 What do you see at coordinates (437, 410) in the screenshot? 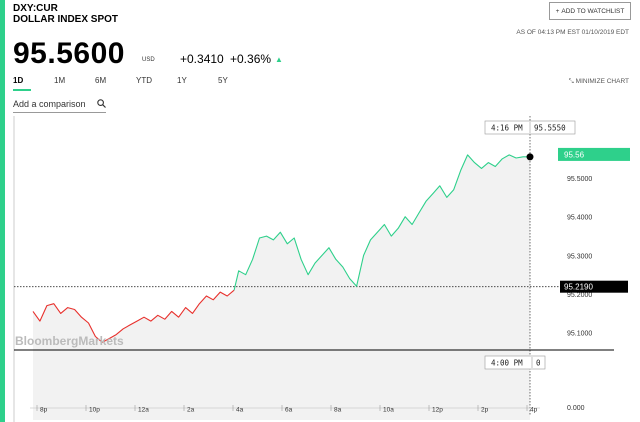
I see `x-tick-label: 12p` at bounding box center [437, 410].